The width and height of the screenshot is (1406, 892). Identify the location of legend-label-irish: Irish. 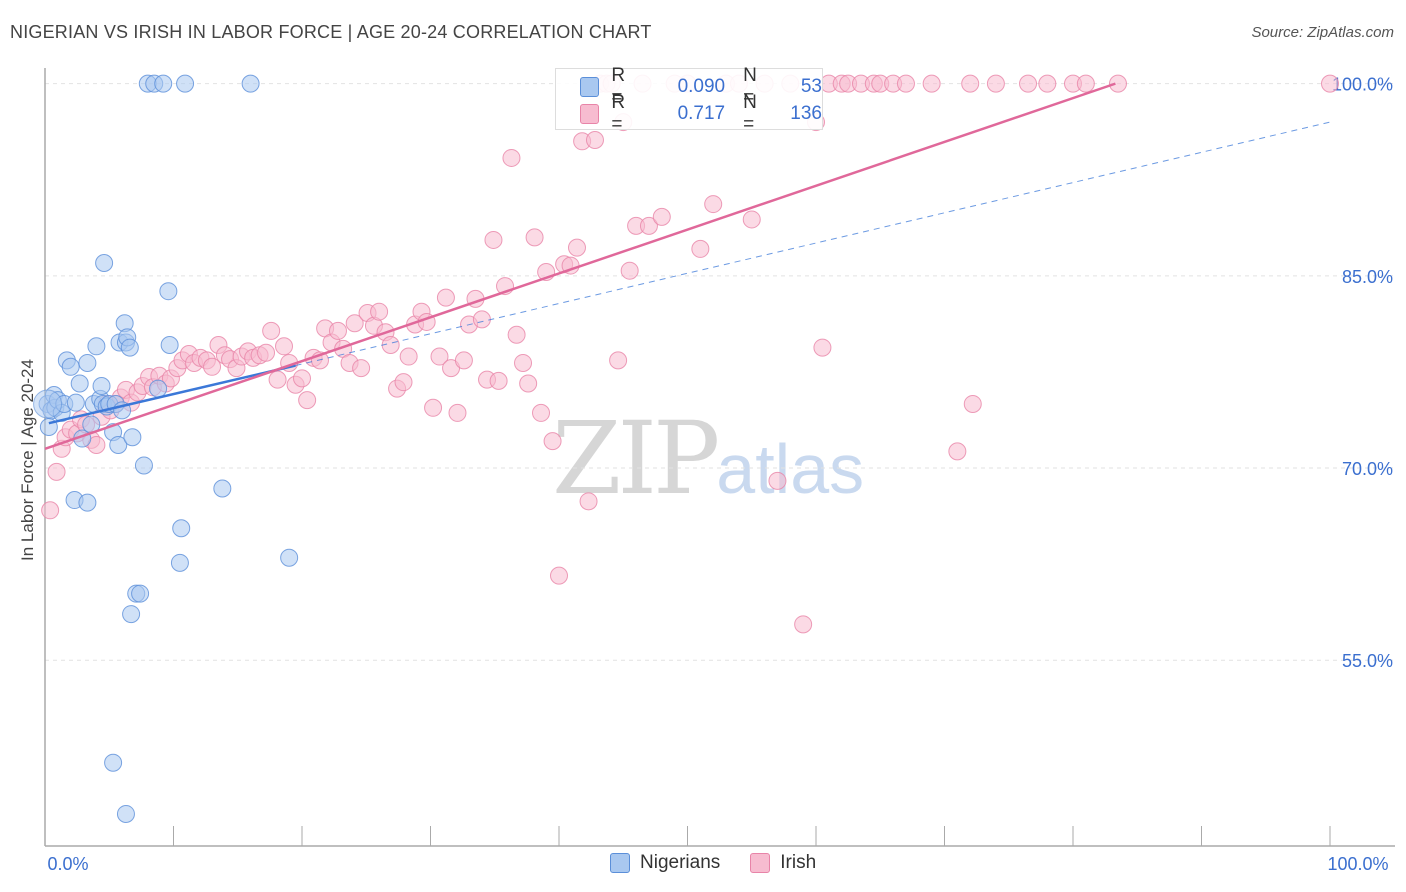
(798, 862).